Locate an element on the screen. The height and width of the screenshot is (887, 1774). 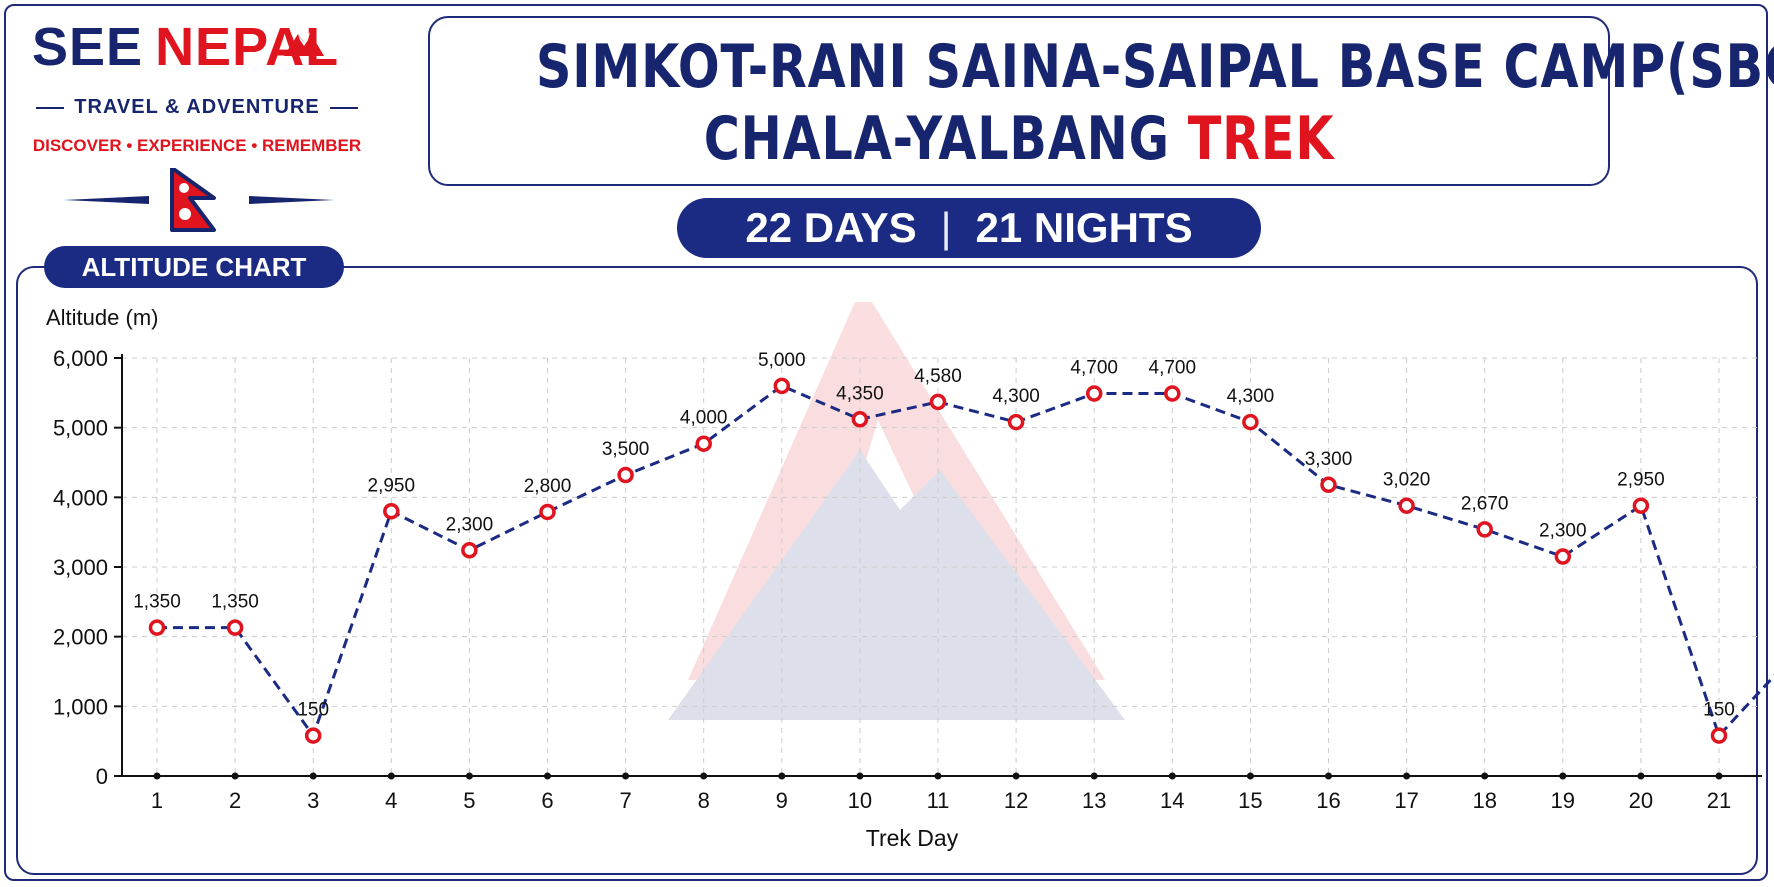
x-tick-label: 8 is located at coordinates (704, 800).